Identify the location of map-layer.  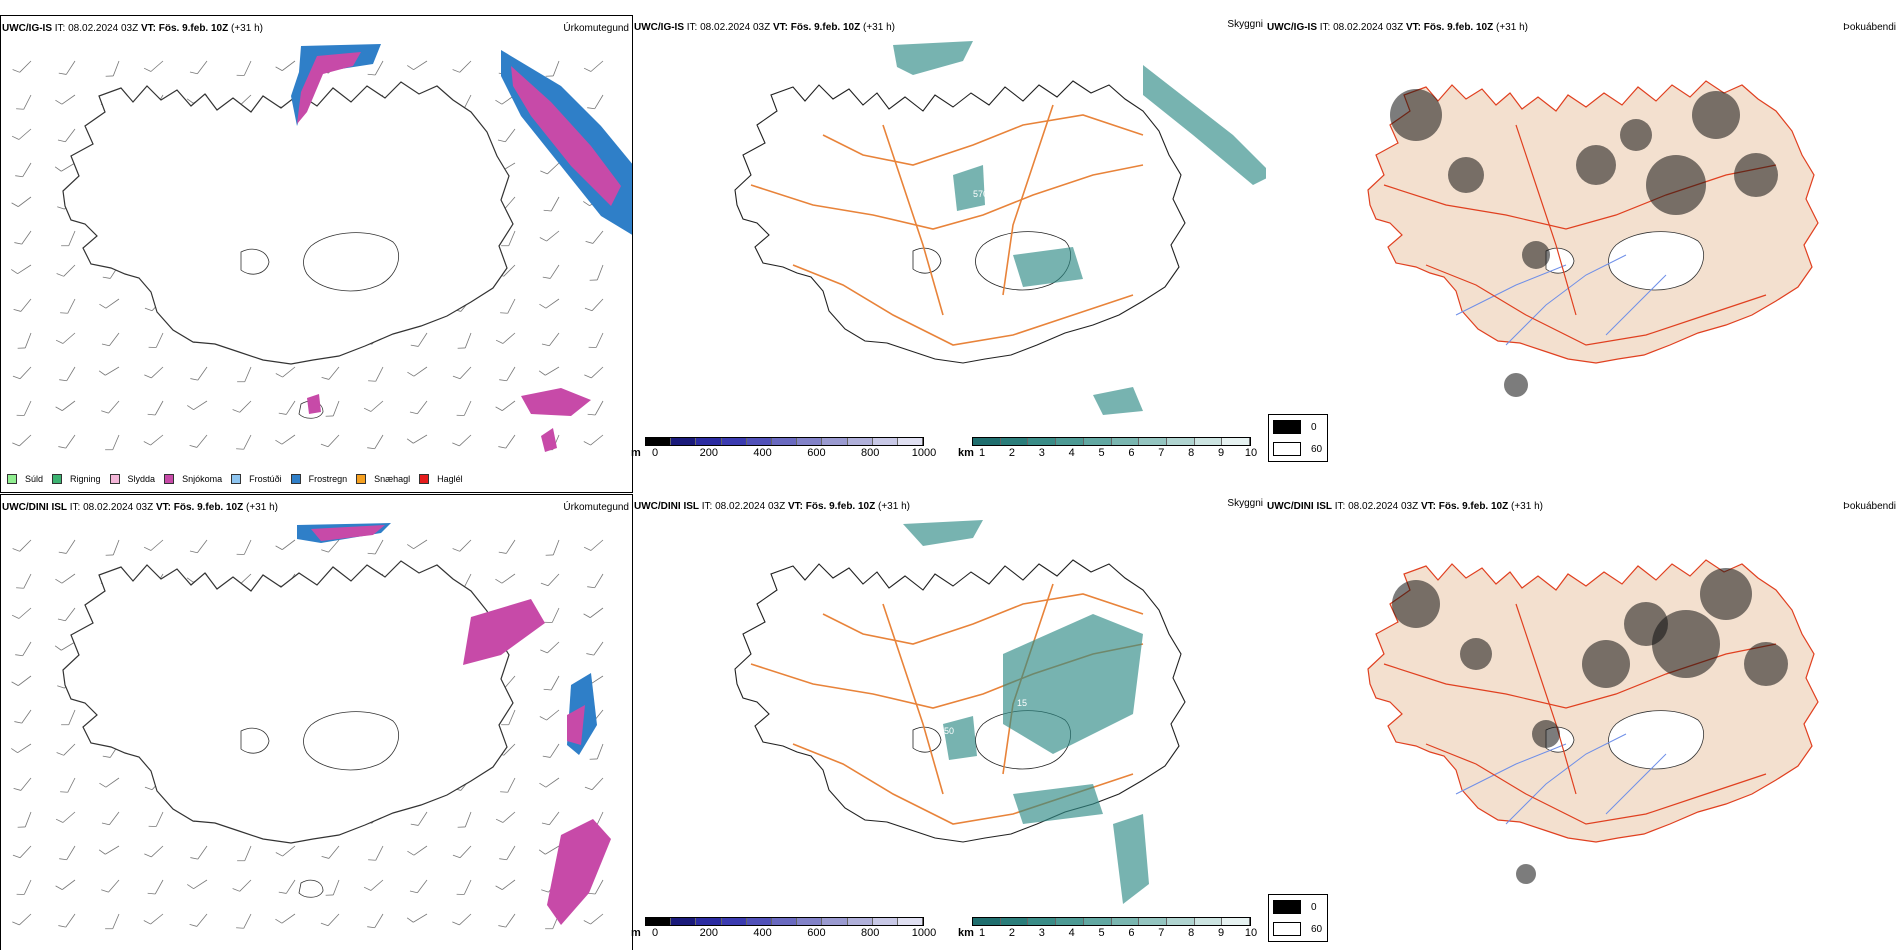
(311, 726).